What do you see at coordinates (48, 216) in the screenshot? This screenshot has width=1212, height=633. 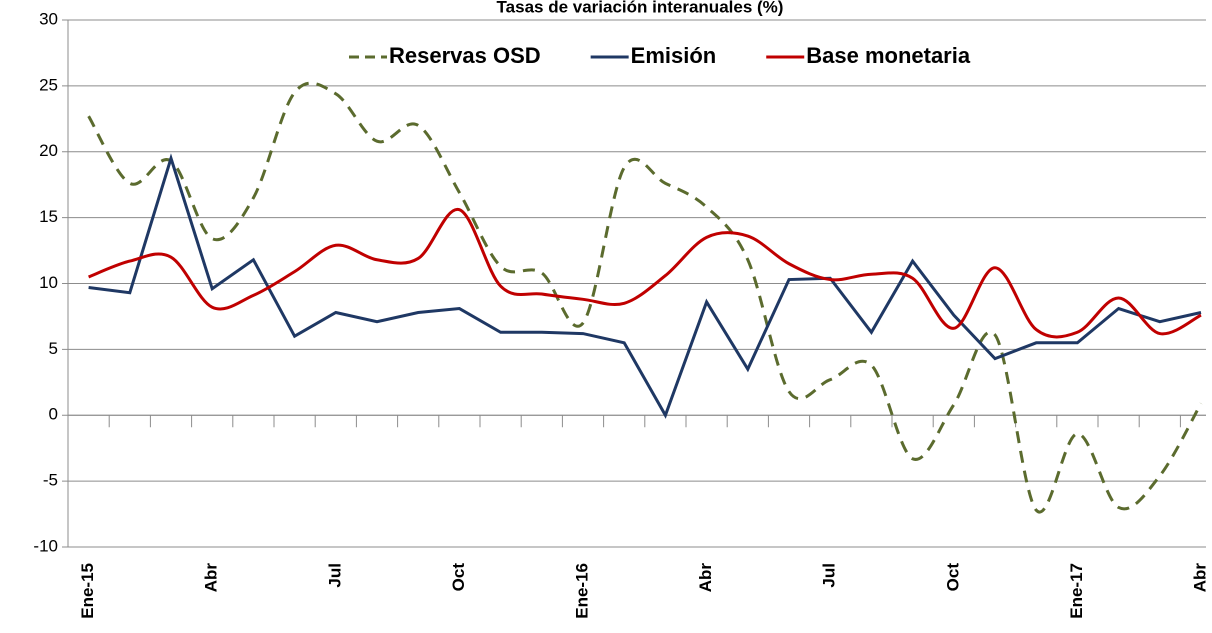 I see `y-tick-label: 15` at bounding box center [48, 216].